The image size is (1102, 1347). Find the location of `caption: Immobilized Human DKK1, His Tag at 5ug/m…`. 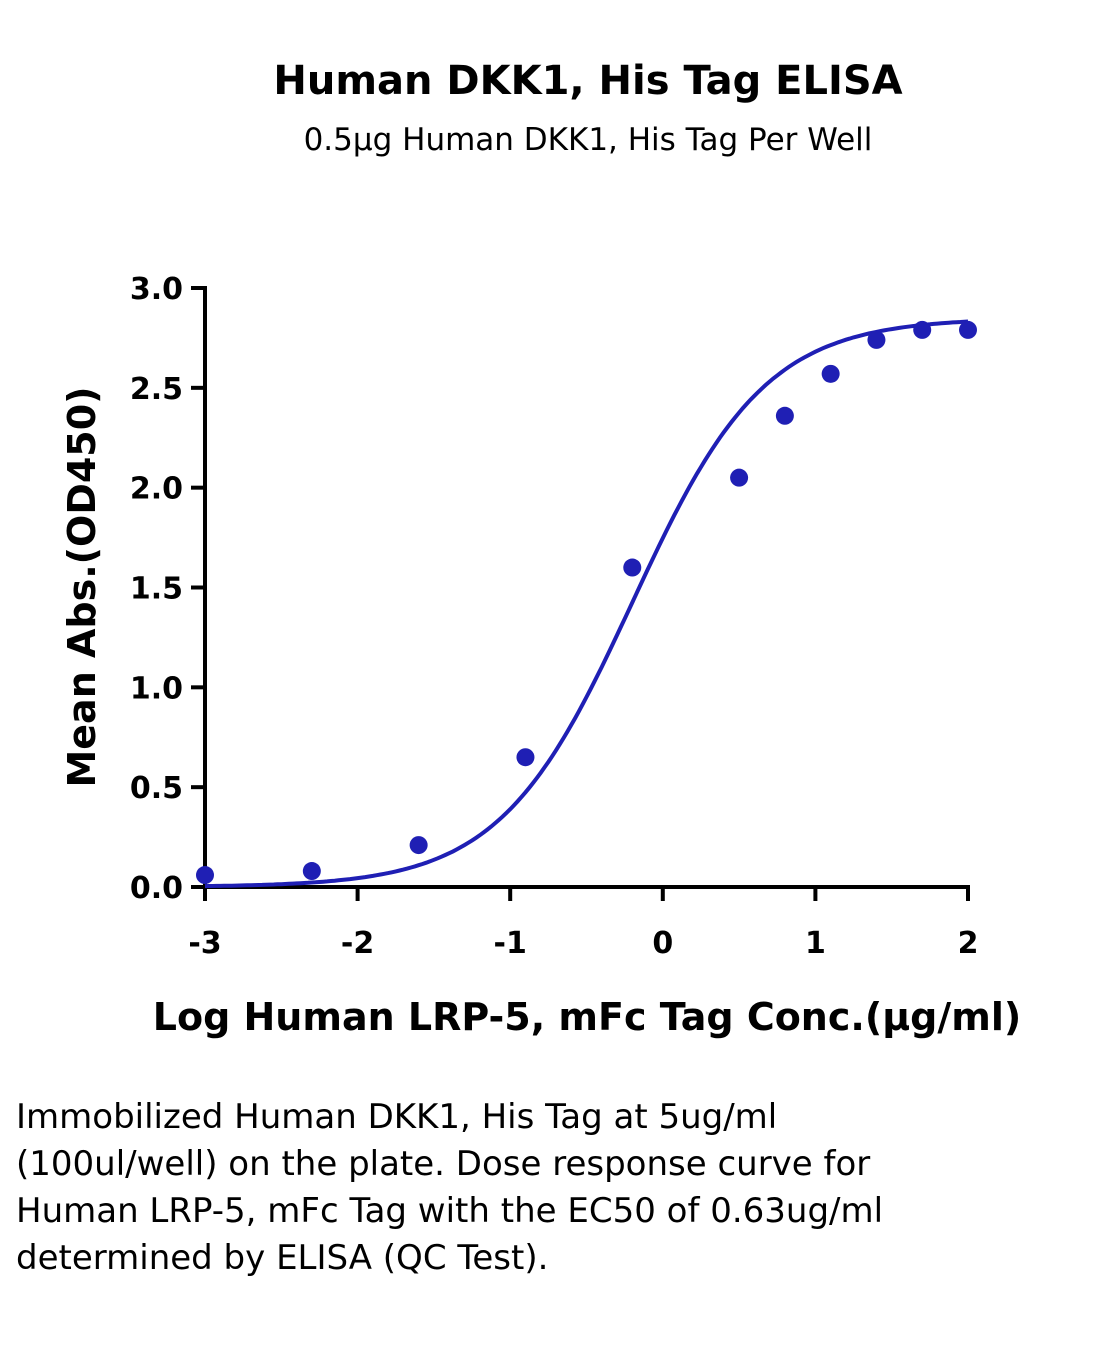

caption: Immobilized Human DKK1, His Tag at 5ug/m… is located at coordinates (450, 1187).